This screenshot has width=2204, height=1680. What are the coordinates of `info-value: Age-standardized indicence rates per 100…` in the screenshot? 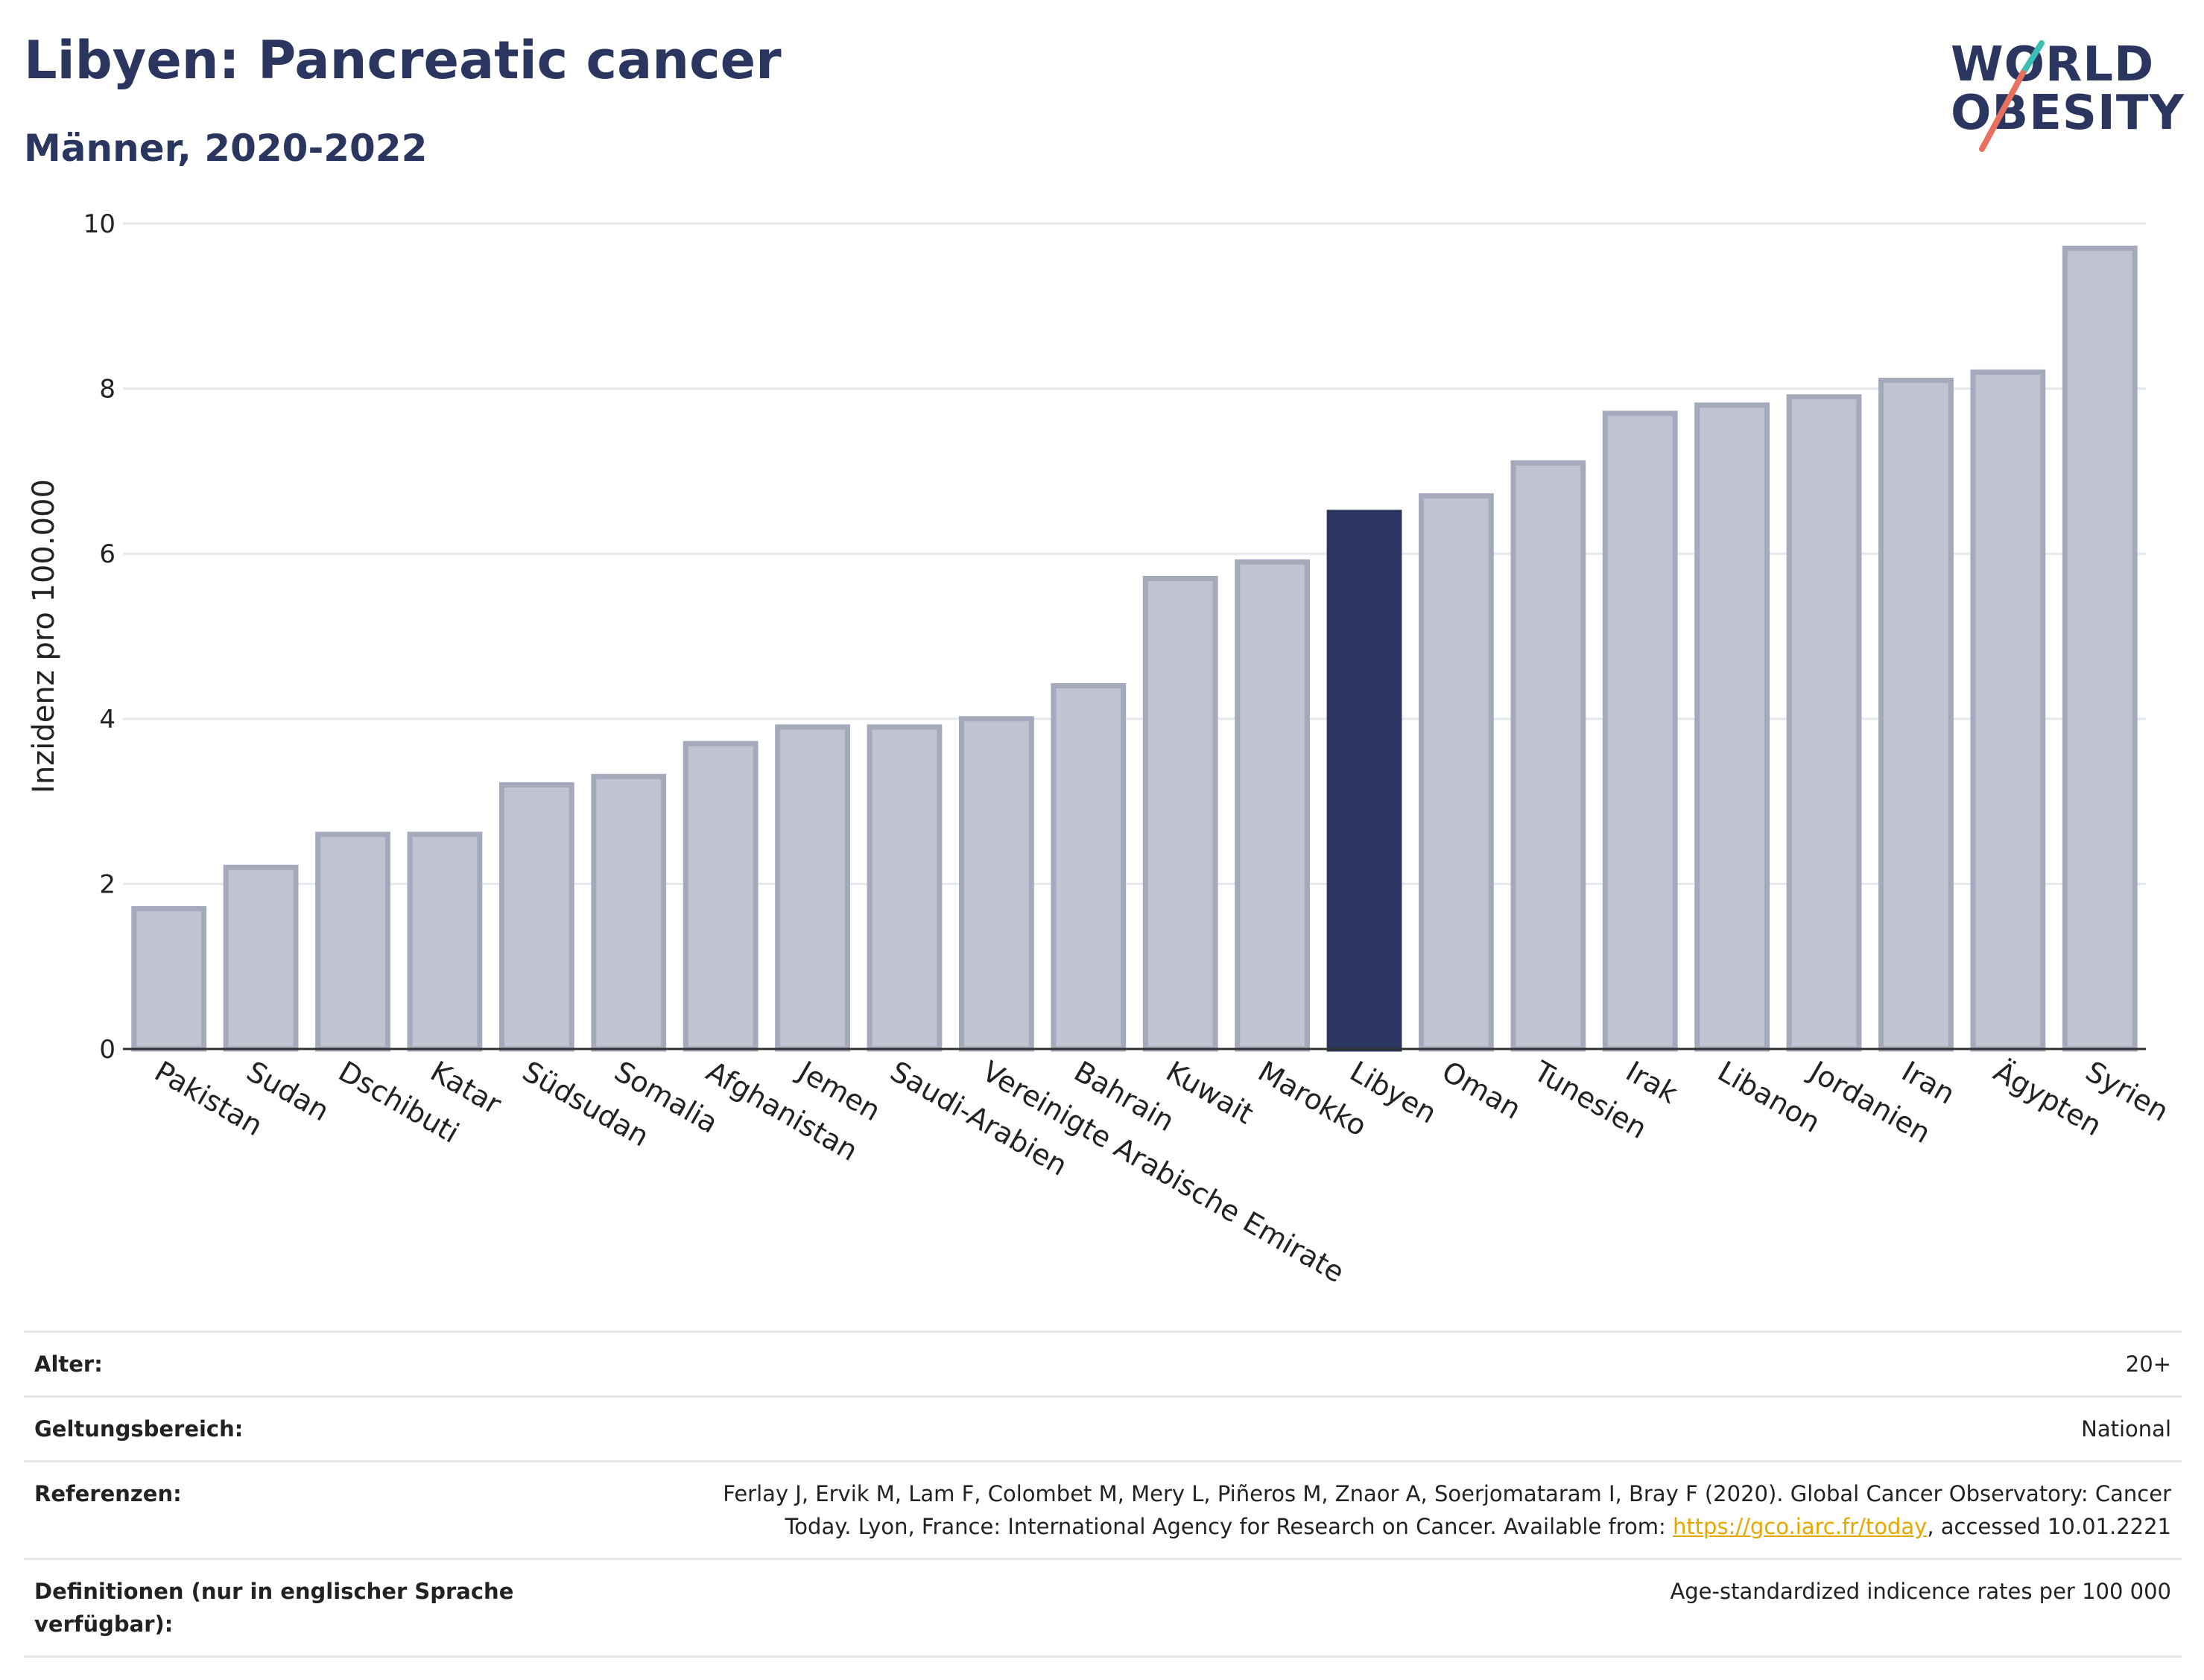 It's located at (1920, 1591).